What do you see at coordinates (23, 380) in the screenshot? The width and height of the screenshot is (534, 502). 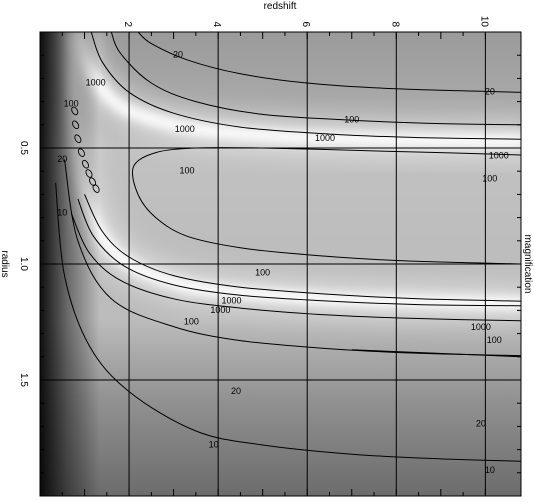 I see `y-tick-label-1.5: 1.5` at bounding box center [23, 380].